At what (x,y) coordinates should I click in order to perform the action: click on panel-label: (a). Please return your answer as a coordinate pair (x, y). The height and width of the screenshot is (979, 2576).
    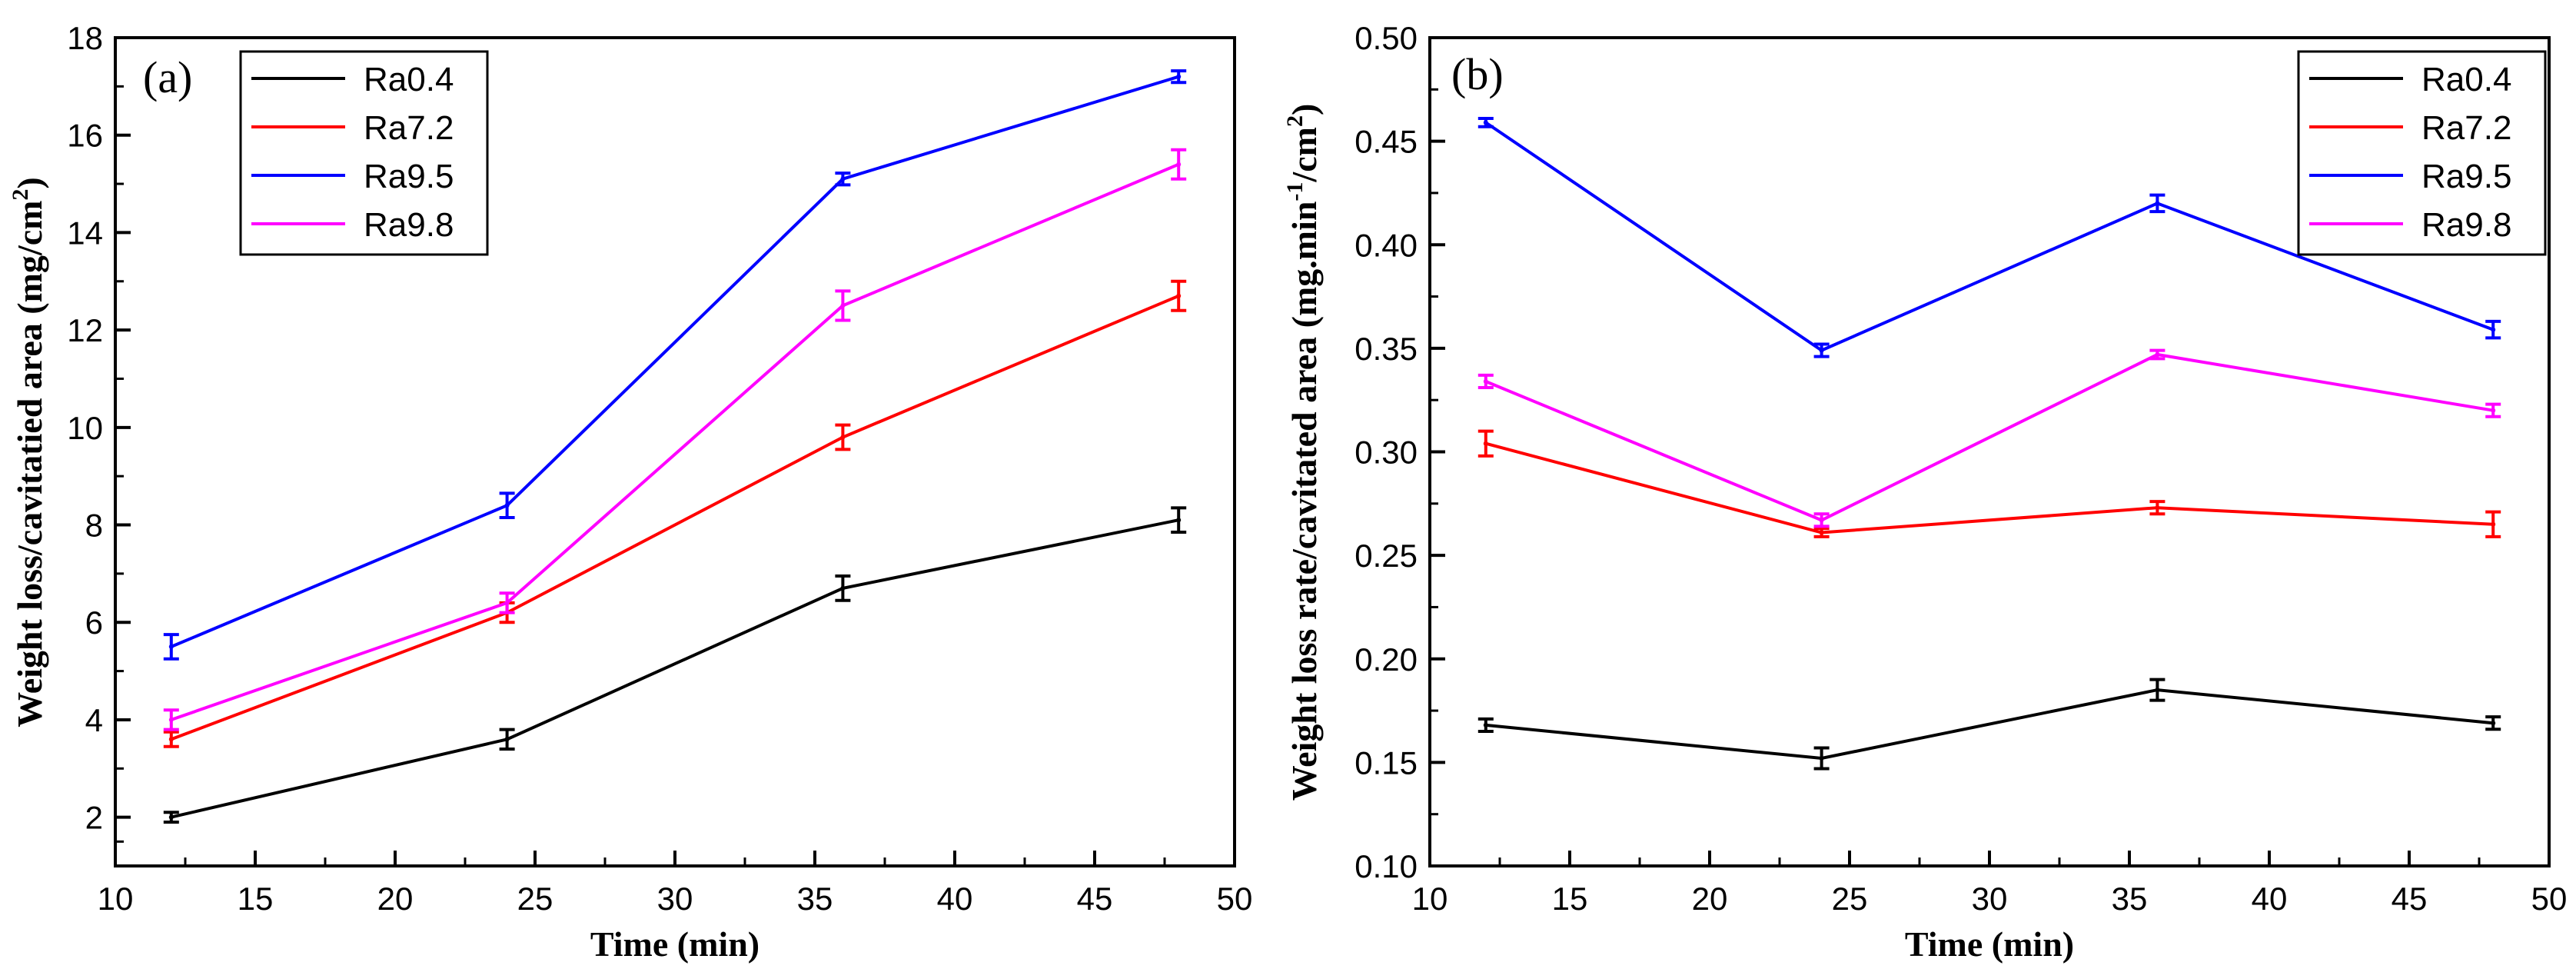
    Looking at the image, I should click on (167, 77).